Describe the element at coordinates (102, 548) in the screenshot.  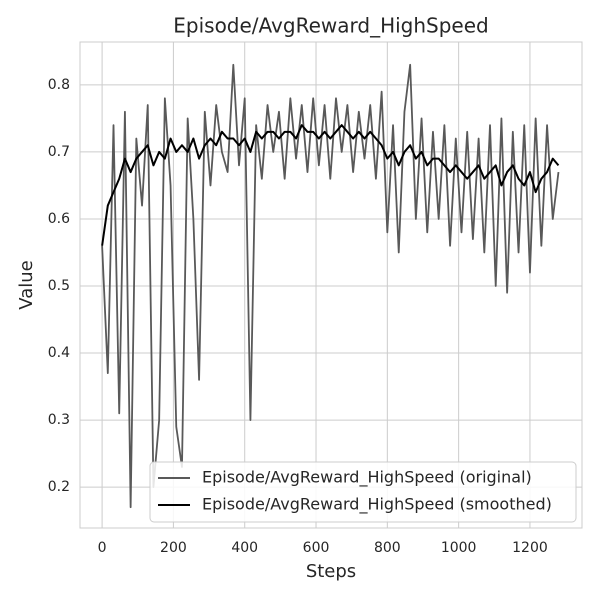
I see `x-tick-label: 0` at that location.